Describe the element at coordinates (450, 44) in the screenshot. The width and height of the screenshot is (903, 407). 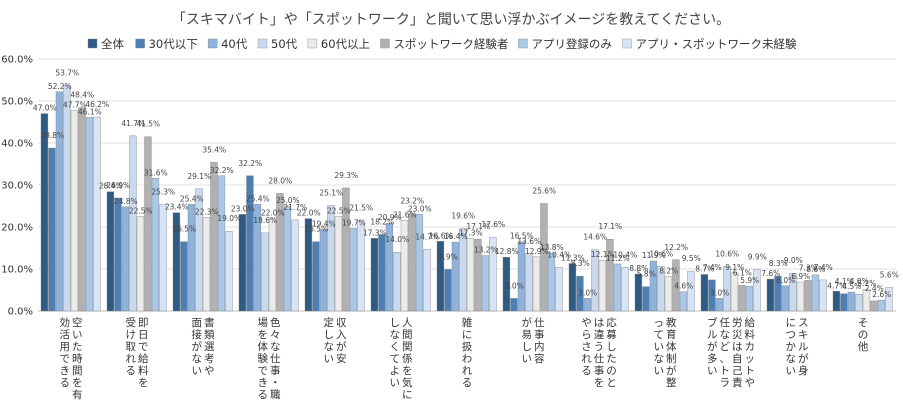
I see `legend-label: スポットワーク経験者` at that location.